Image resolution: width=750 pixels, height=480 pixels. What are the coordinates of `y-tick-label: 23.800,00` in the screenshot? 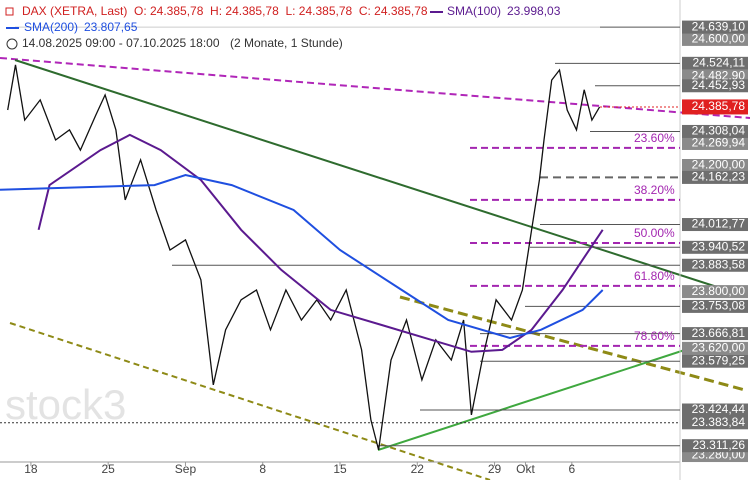 It's located at (719, 291).